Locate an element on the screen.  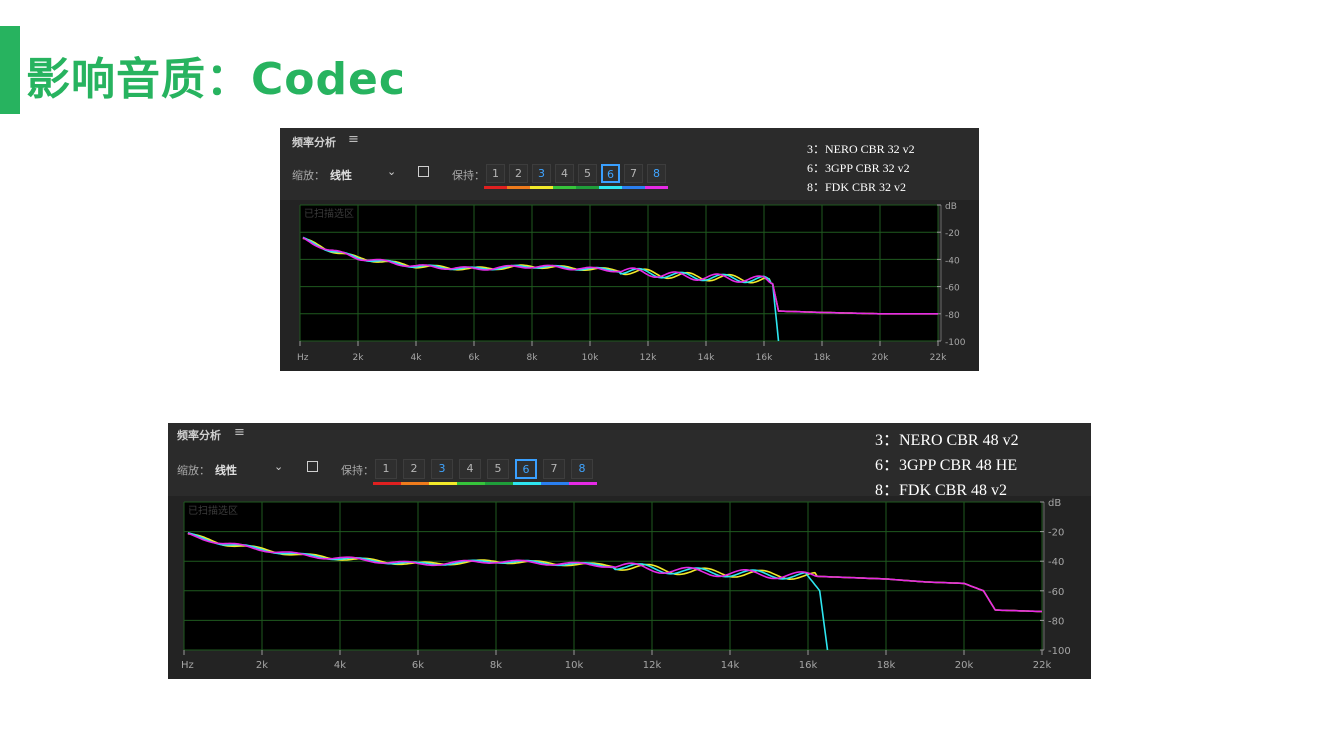
plot-area is located at coordinates (613, 576).